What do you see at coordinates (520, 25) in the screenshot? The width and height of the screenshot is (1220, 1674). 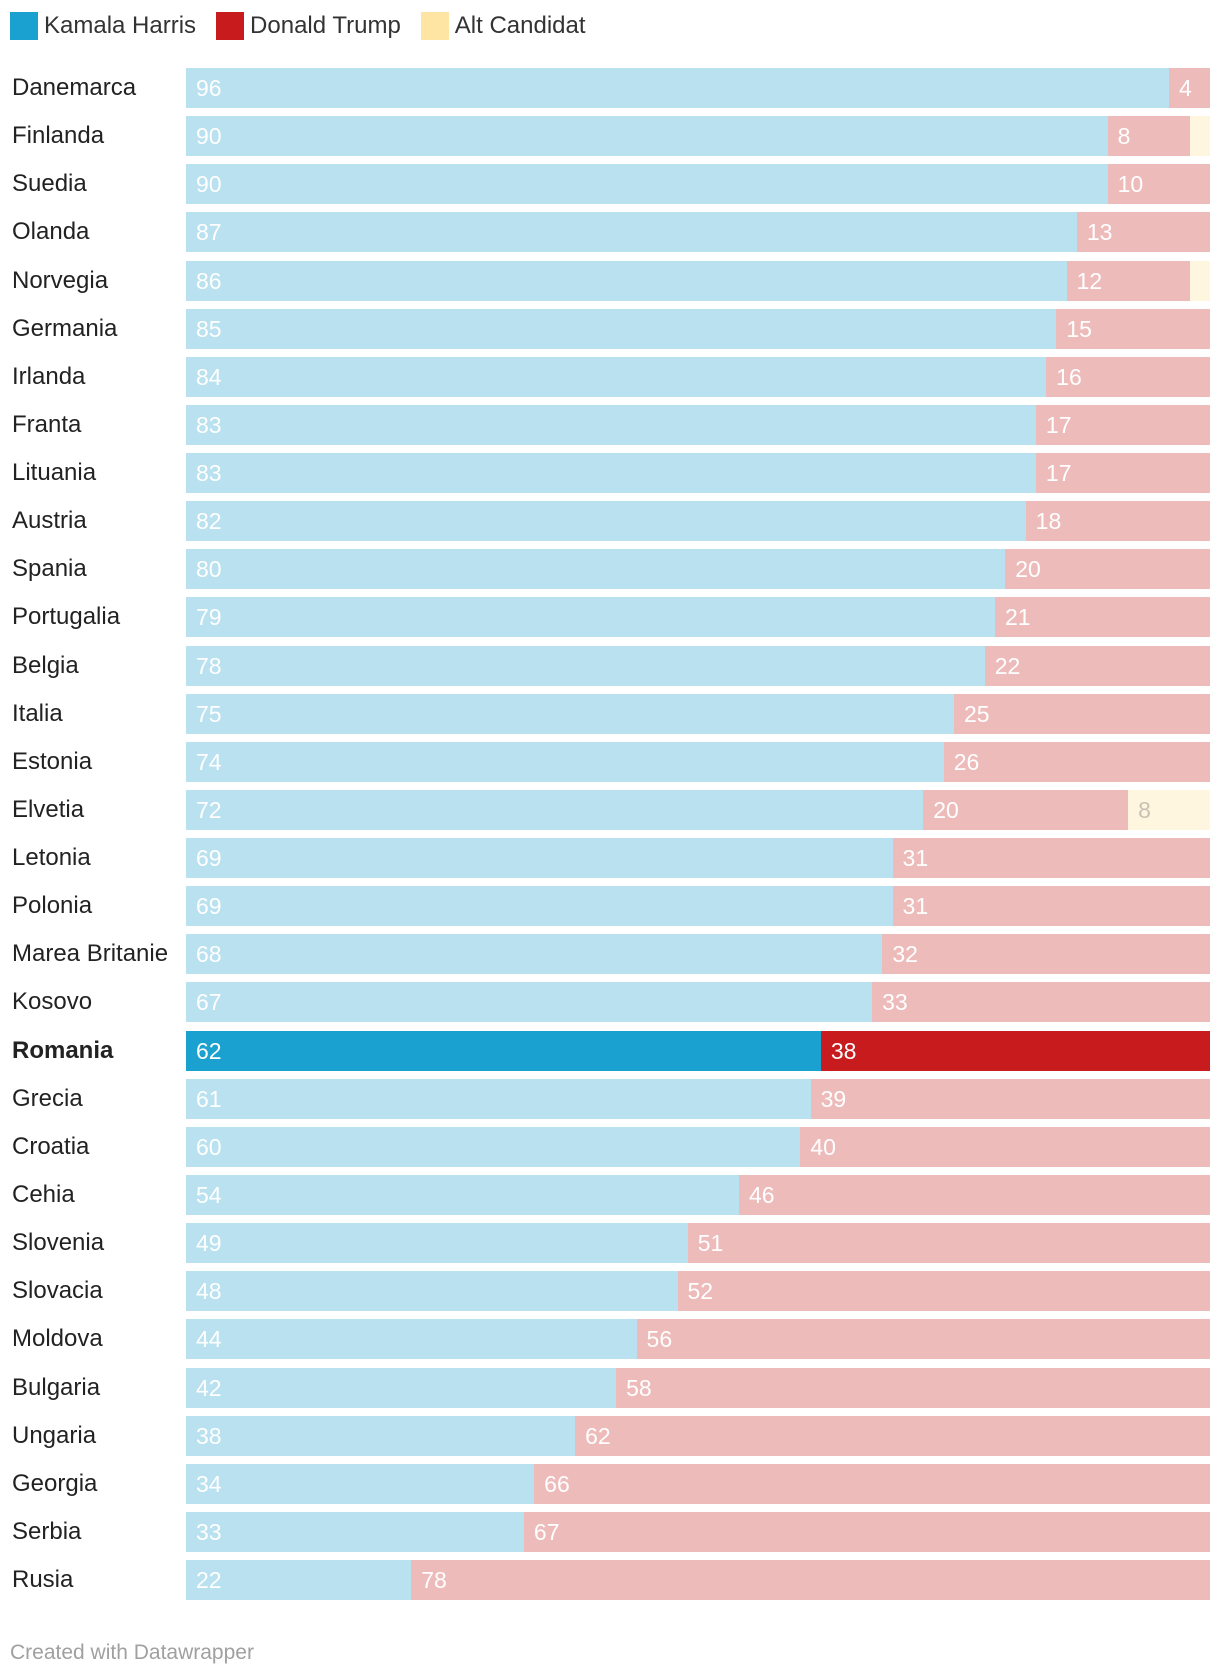 I see `legend-label-alt: Alt Candidat` at bounding box center [520, 25].